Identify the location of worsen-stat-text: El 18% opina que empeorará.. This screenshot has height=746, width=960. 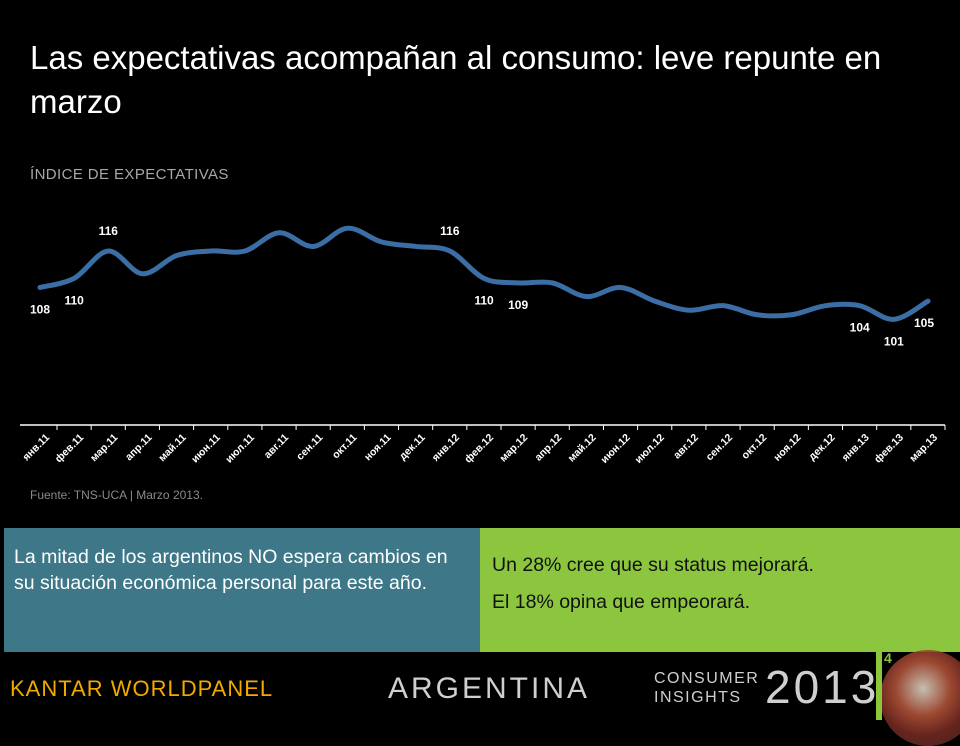
(621, 602).